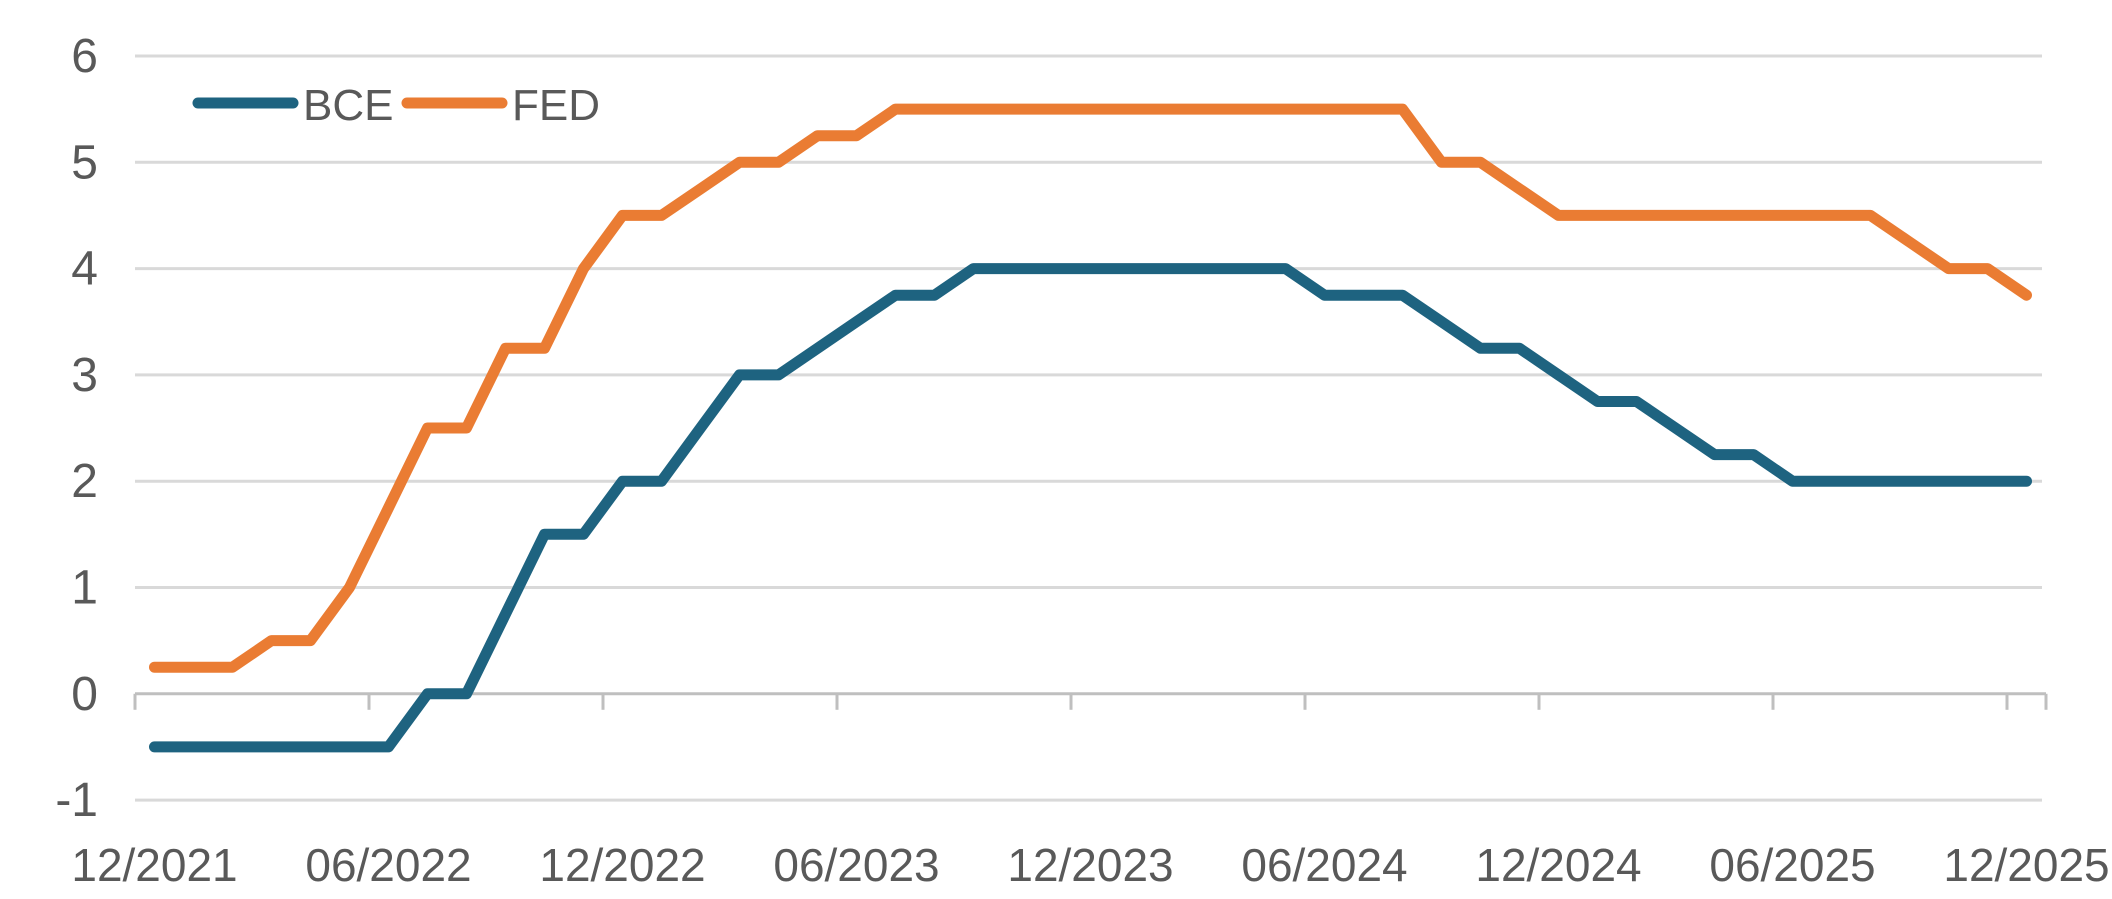  I want to click on x-axis-tick-label: 06/2024, so click(1324, 865).